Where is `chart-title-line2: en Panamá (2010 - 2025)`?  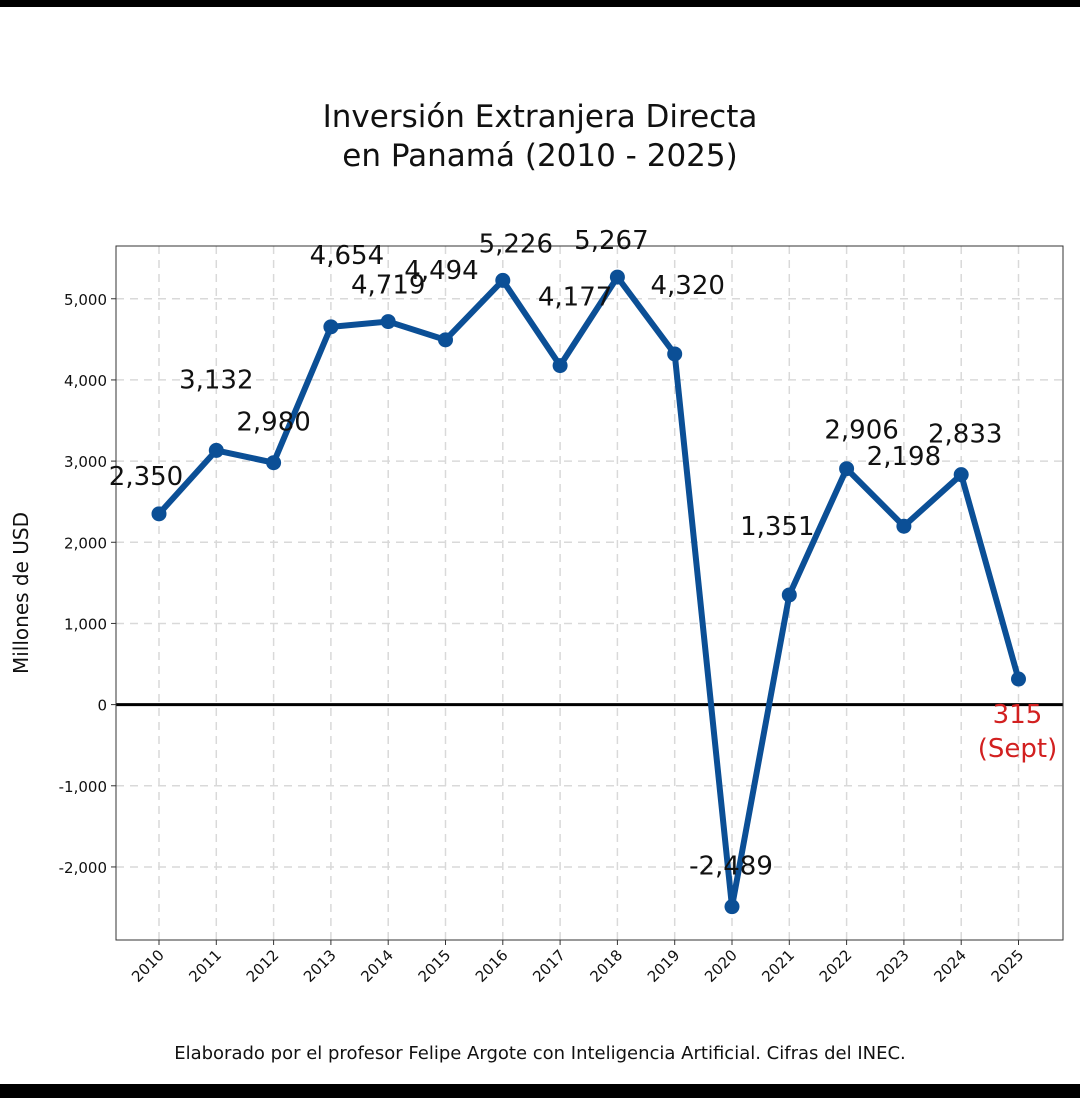 chart-title-line2: en Panamá (2010 - 2025) is located at coordinates (540, 156).